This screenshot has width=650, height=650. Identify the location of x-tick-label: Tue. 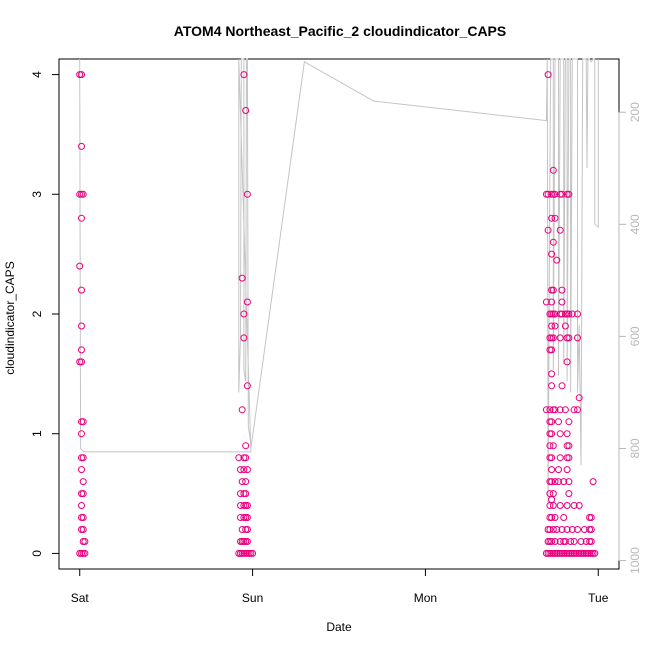
(598, 598).